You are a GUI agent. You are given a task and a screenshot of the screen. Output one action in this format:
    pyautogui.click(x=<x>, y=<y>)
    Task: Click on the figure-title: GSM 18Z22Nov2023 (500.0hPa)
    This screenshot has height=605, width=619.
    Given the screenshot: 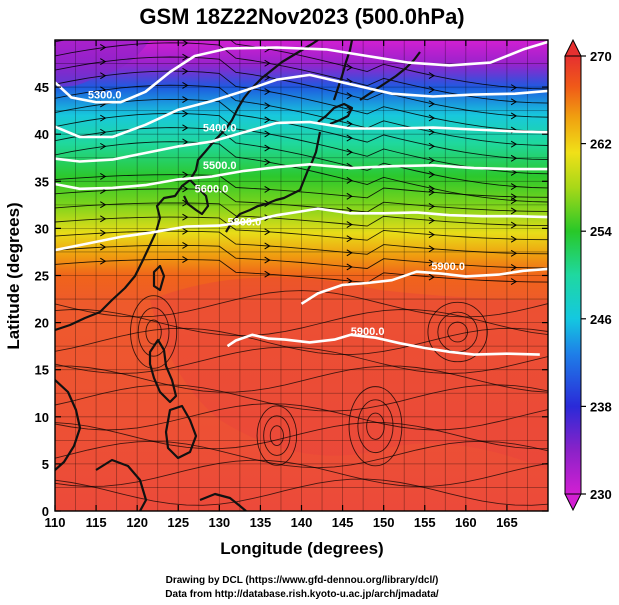 What is the action you would take?
    pyautogui.click(x=301, y=16)
    